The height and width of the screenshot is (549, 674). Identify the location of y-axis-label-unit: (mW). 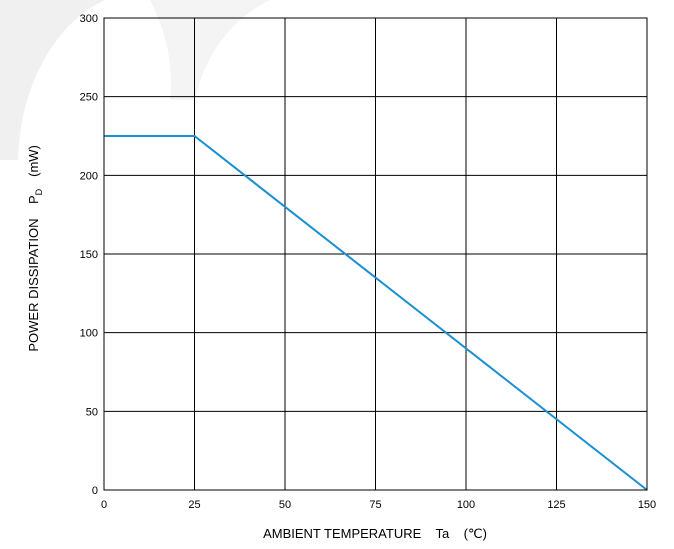
(33, 161).